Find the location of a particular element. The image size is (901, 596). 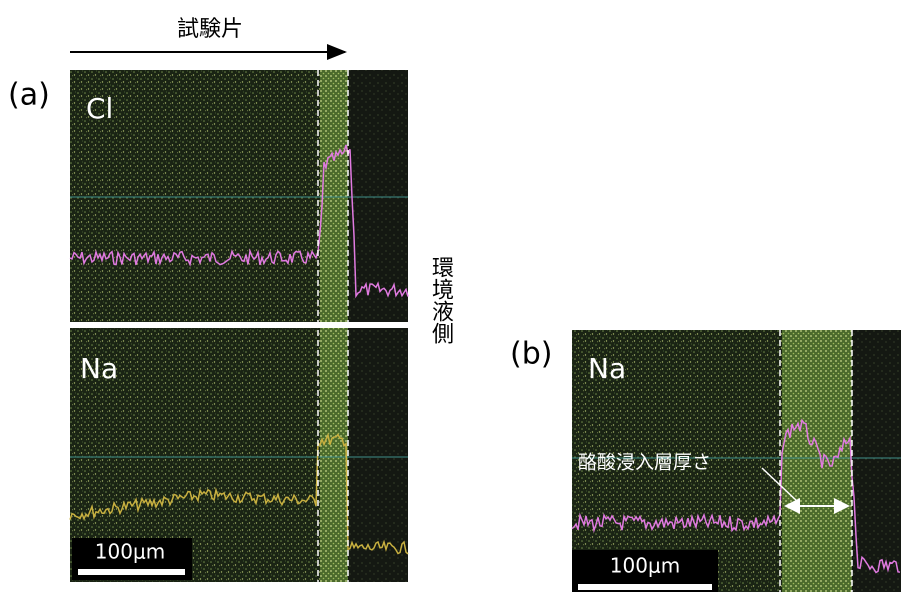

separator is located at coordinates (239, 325).